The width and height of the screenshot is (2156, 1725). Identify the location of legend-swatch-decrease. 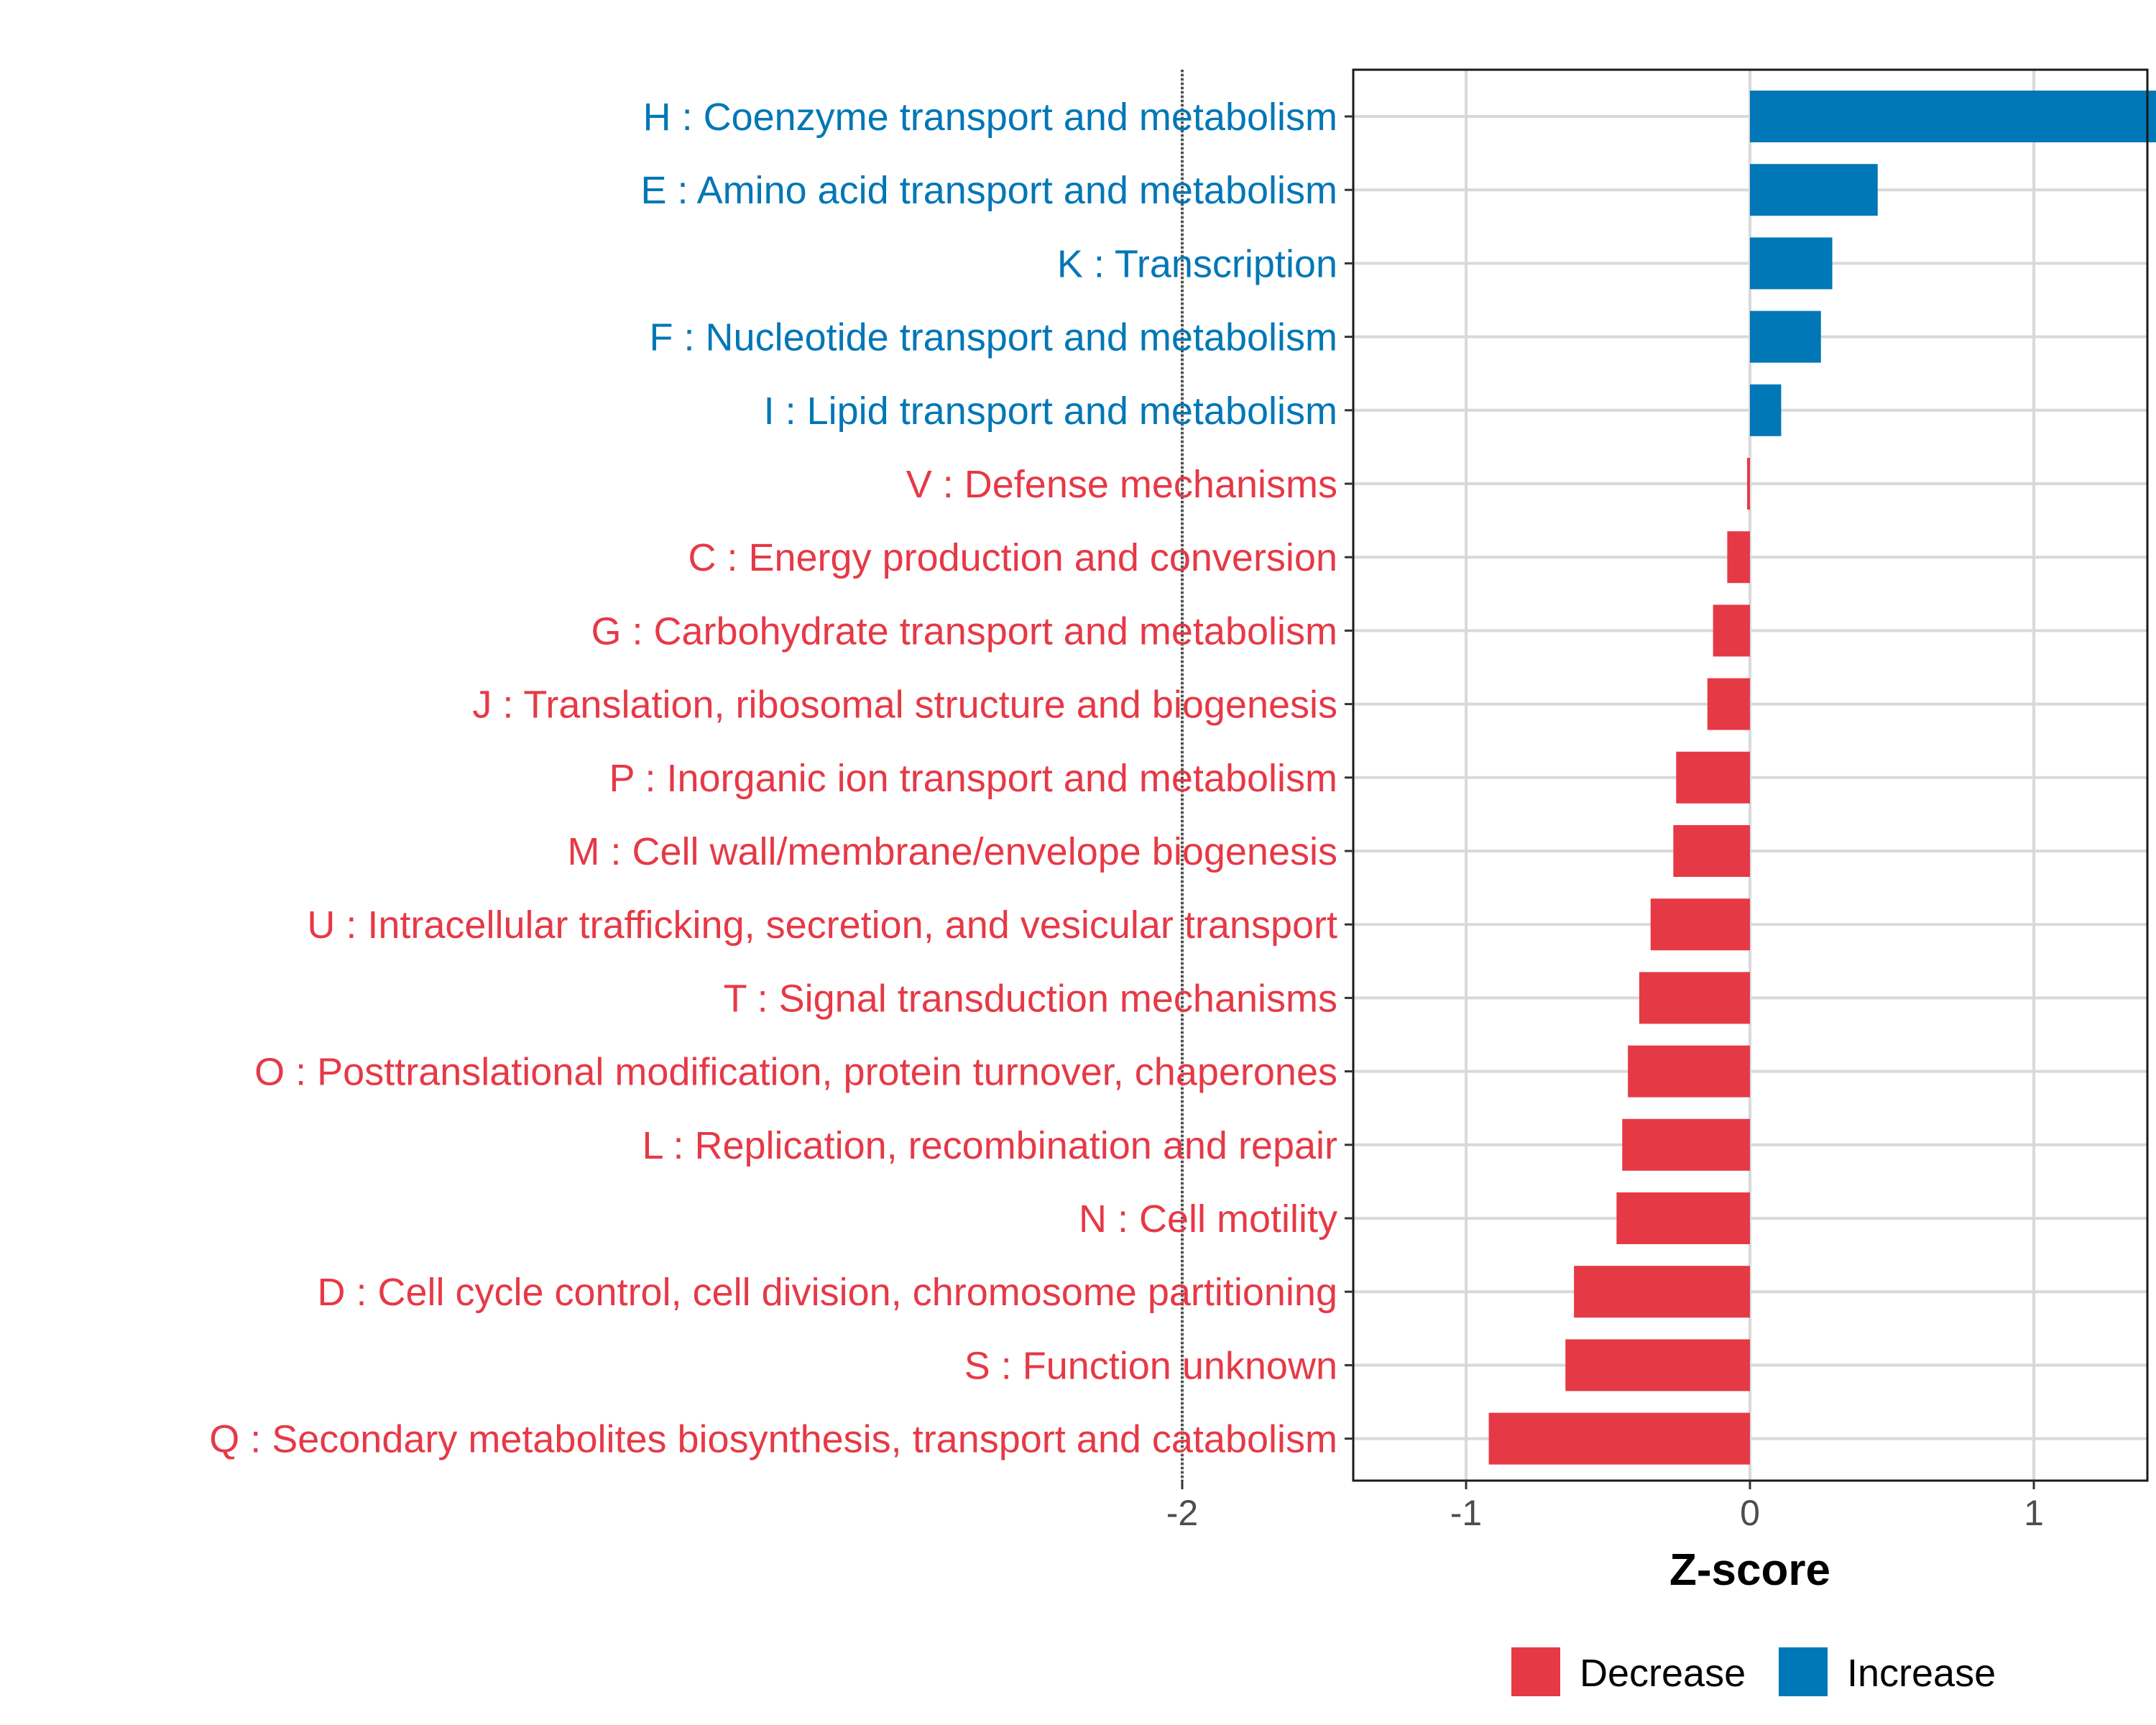
(1535, 1671).